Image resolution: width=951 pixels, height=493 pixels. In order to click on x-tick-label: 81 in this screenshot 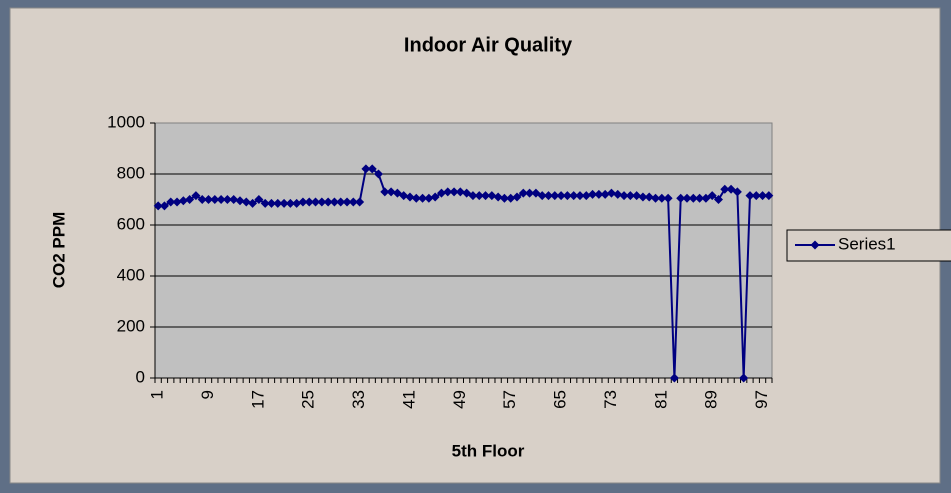, I will do `click(660, 399)`.